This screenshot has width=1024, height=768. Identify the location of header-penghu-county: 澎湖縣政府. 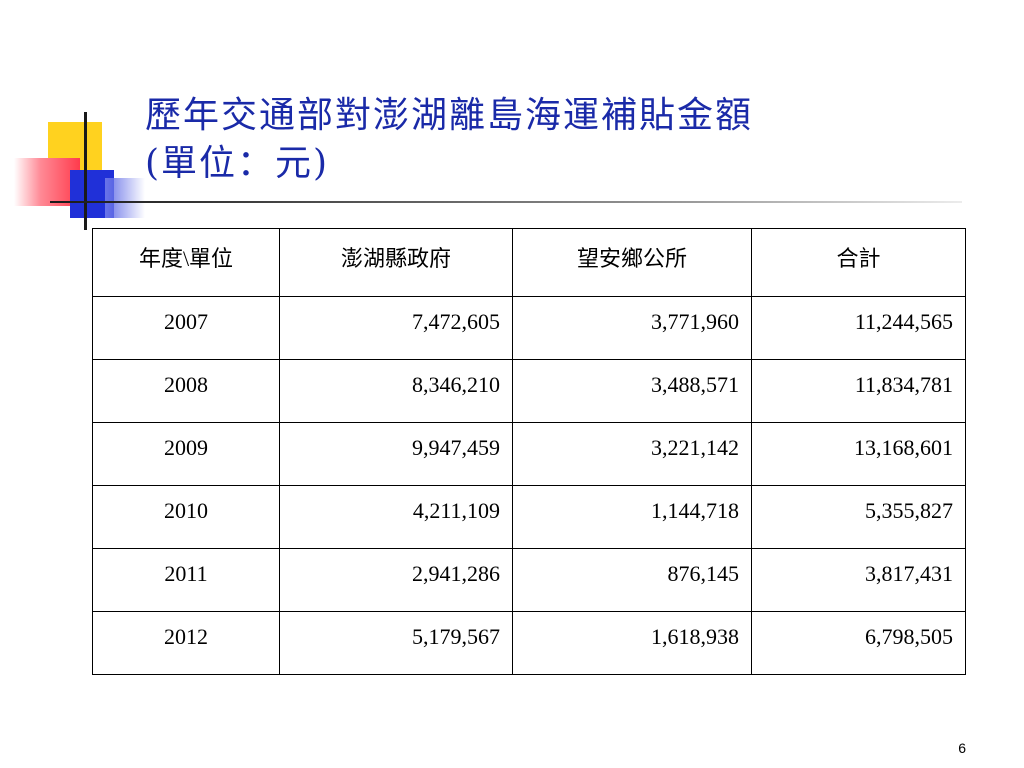
(396, 262).